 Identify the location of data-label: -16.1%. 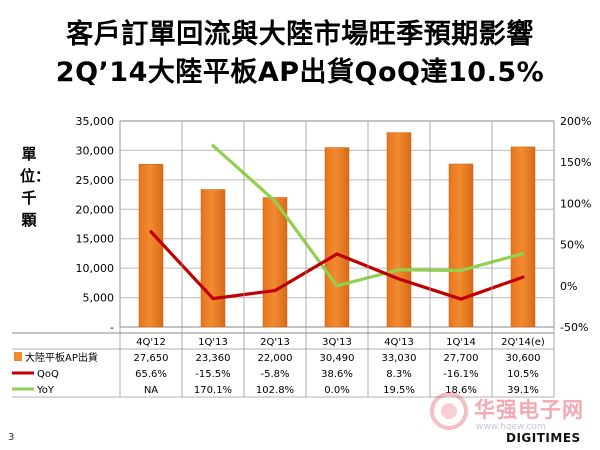
(460, 374).